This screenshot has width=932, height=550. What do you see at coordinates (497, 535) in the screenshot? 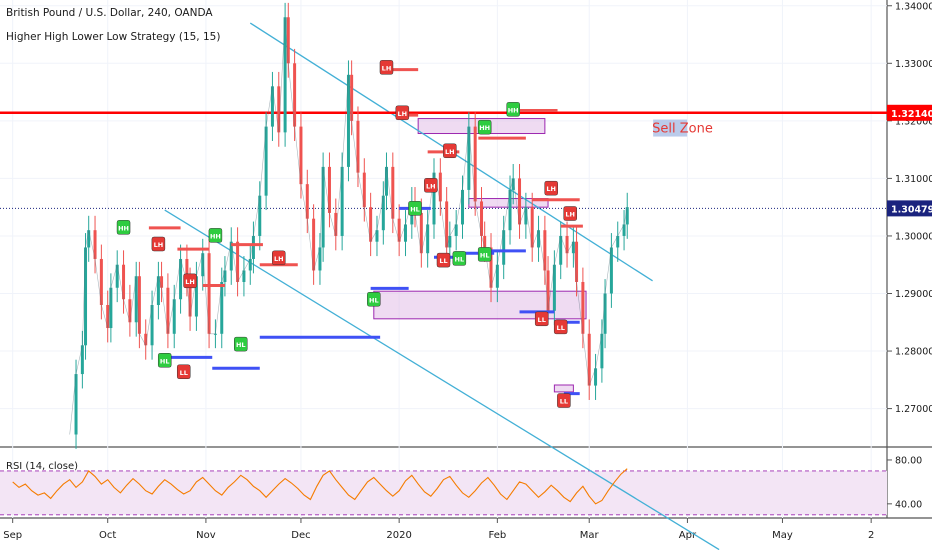
I see `time-tick-label: Feb` at bounding box center [497, 535].